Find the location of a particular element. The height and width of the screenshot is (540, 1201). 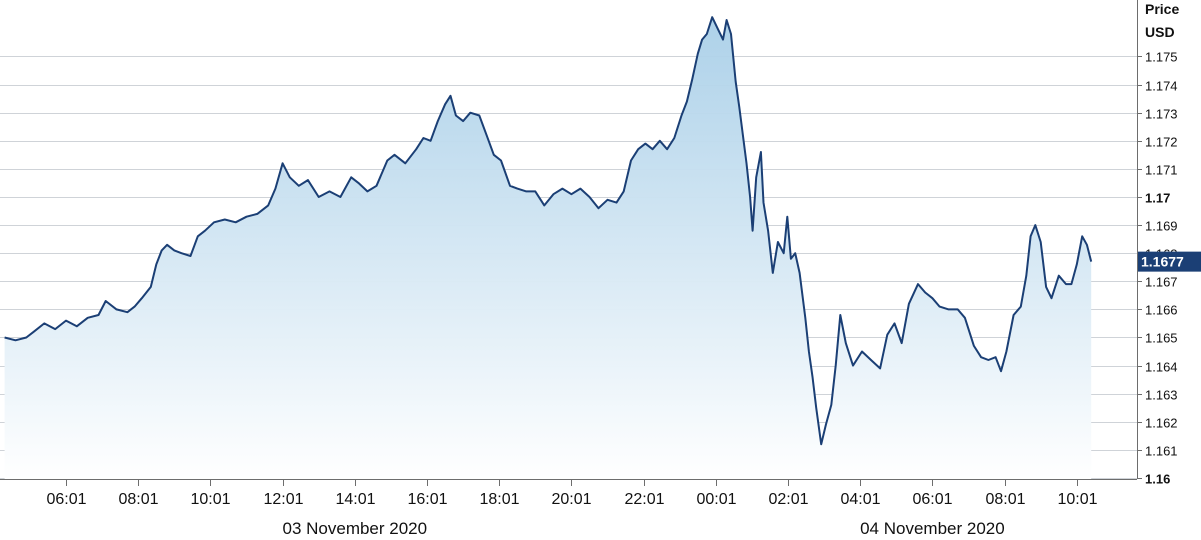

y-axis-title-currency: USD is located at coordinates (1160, 32).